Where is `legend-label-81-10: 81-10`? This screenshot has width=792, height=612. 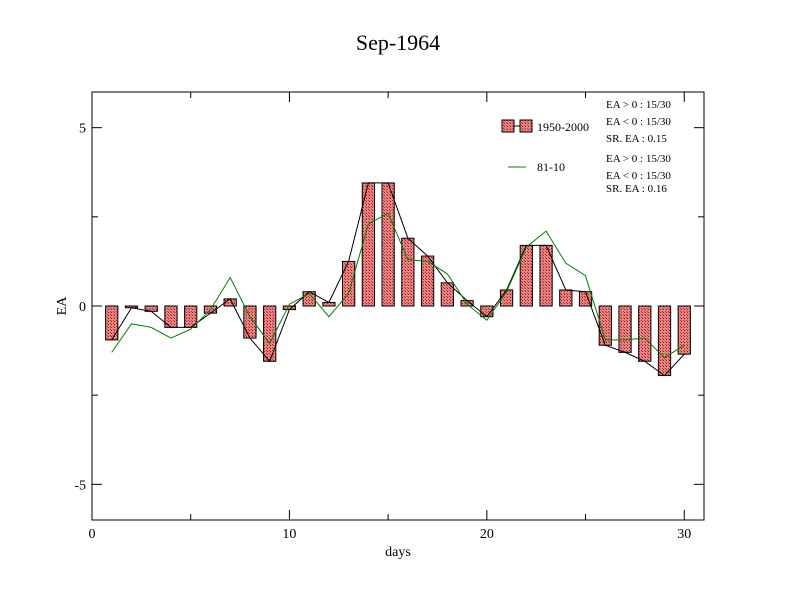 legend-label-81-10: 81-10 is located at coordinates (551, 167).